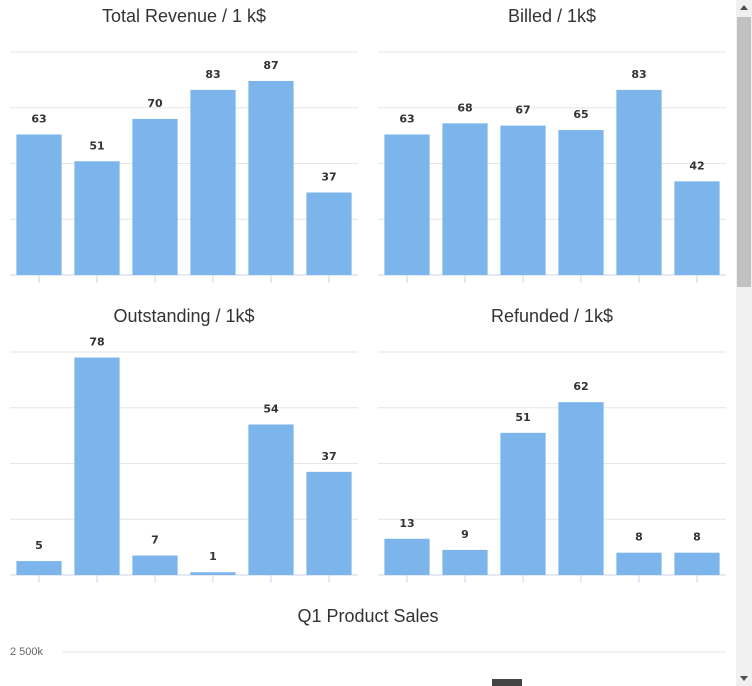  Describe the element at coordinates (580, 114) in the screenshot. I see `data-label: 65` at that location.